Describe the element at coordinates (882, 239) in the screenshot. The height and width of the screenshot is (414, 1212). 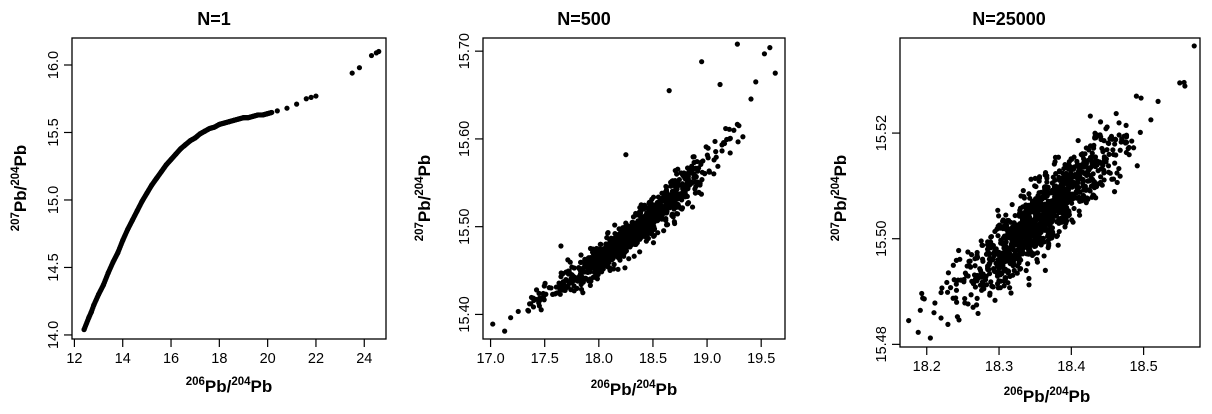
I see `y-tick-label: 15.50` at that location.